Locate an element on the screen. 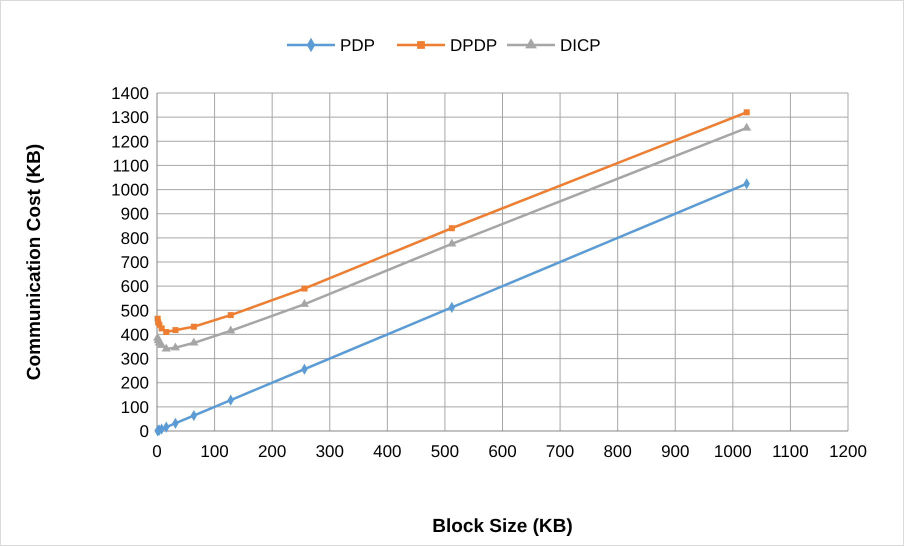 Image resolution: width=904 pixels, height=546 pixels. y-tick-label: 900 is located at coordinates (134, 214).